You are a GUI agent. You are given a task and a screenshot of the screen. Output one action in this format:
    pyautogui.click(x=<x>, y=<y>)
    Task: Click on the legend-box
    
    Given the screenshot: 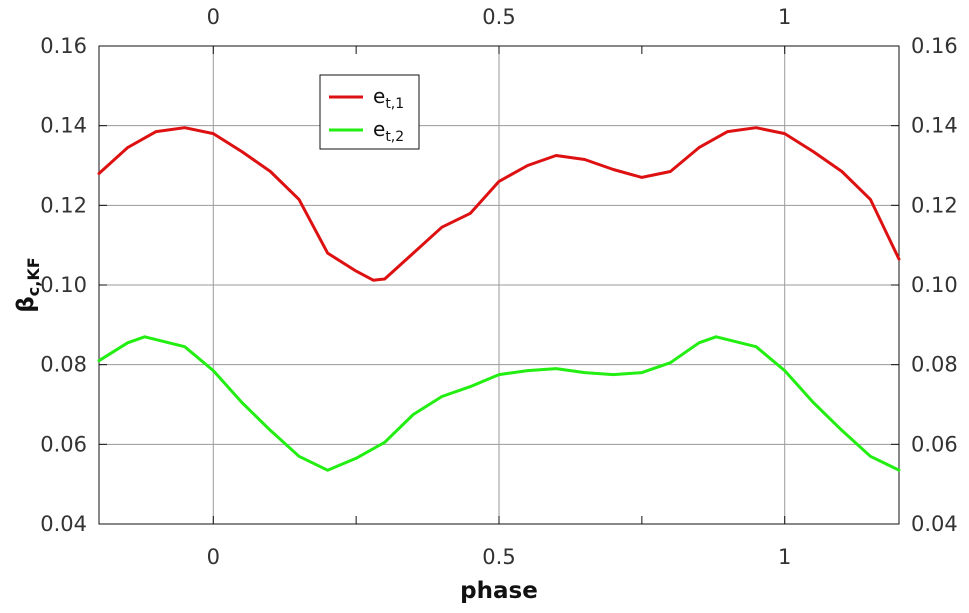 What is the action you would take?
    pyautogui.click(x=369, y=112)
    